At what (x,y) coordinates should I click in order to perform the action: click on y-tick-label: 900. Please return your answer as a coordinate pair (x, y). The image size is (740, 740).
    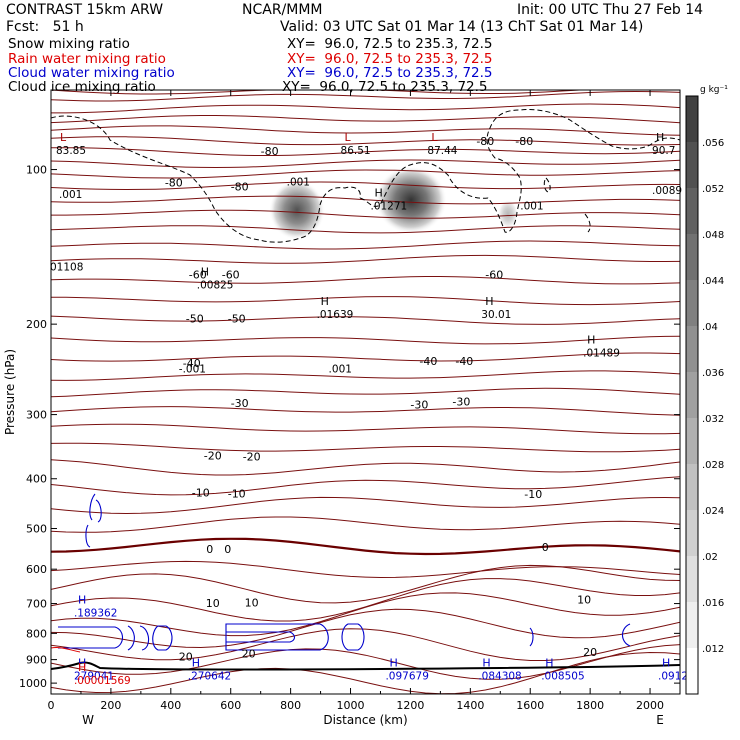
    Looking at the image, I should click on (36, 660).